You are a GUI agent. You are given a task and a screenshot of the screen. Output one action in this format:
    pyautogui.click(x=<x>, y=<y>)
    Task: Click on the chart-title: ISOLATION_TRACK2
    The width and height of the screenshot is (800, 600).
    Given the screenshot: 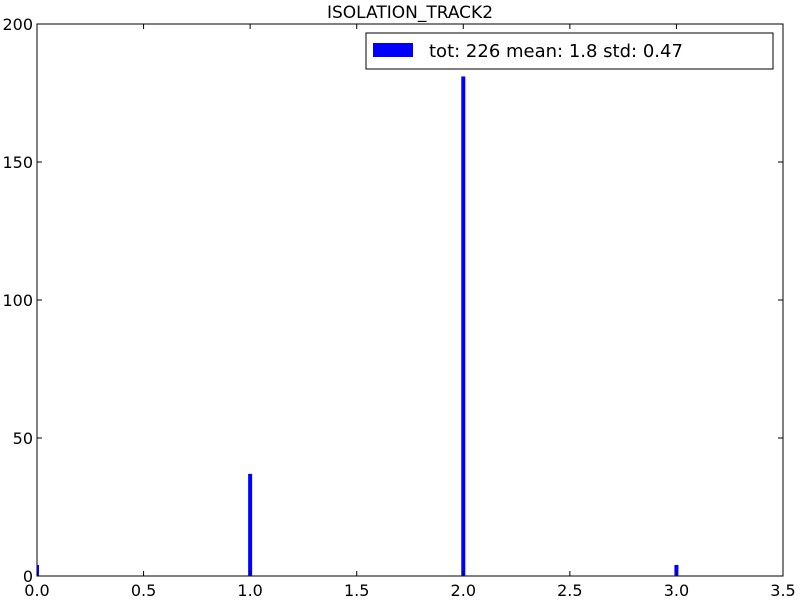 What is the action you would take?
    pyautogui.click(x=410, y=13)
    